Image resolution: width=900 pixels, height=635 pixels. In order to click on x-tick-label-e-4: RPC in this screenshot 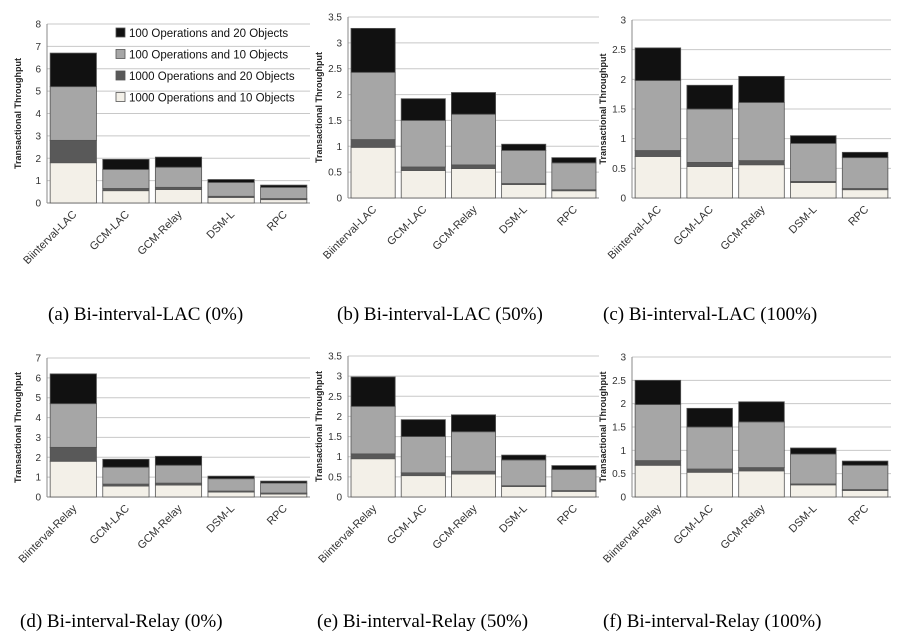, I will do `click(567, 515)`.